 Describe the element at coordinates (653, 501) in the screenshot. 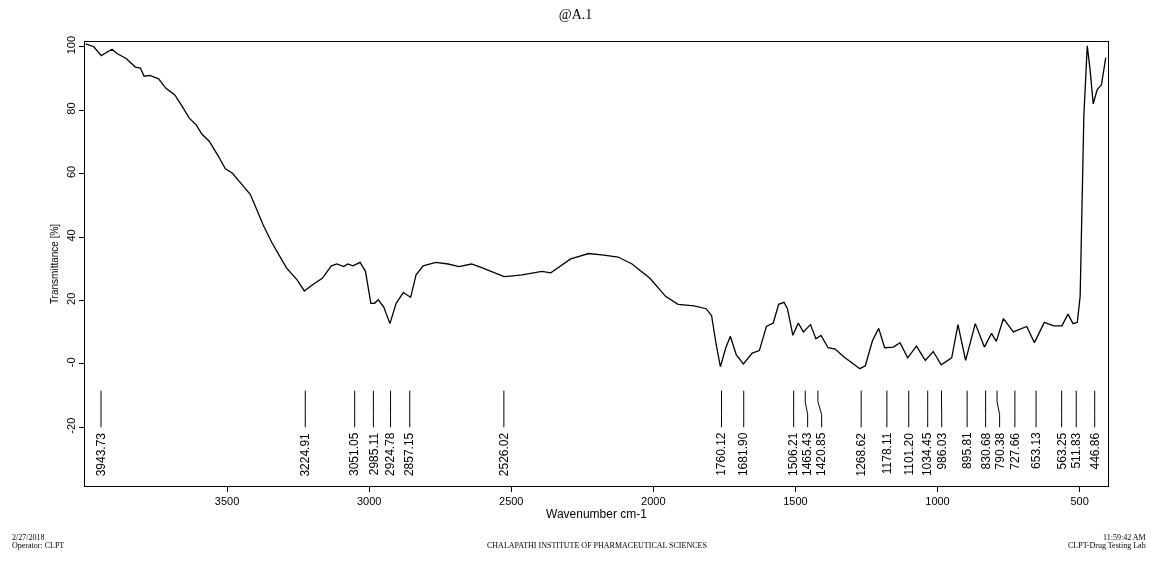

I see `x-tick-label: 2000` at that location.